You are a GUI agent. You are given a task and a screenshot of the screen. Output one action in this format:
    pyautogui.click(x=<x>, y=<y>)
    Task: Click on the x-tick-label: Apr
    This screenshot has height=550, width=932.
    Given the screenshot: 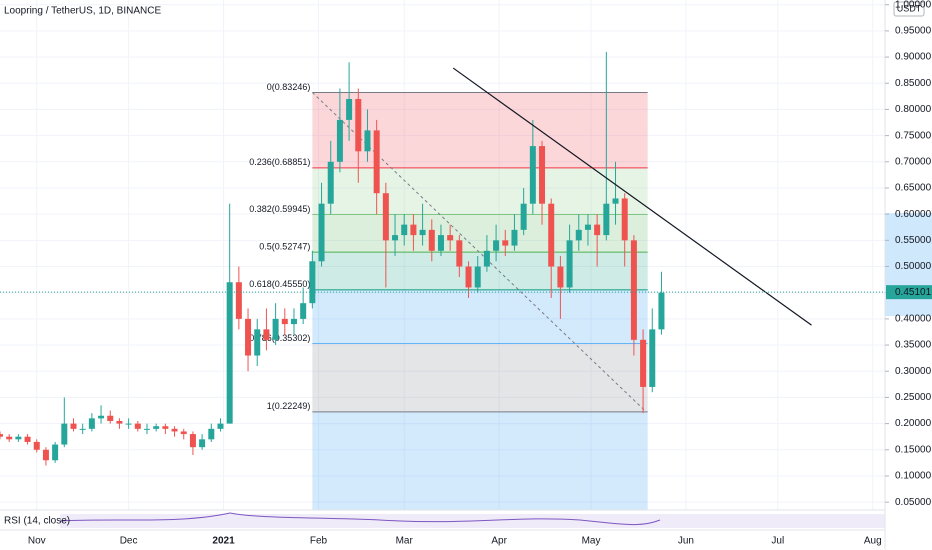 What is the action you would take?
    pyautogui.click(x=499, y=541)
    